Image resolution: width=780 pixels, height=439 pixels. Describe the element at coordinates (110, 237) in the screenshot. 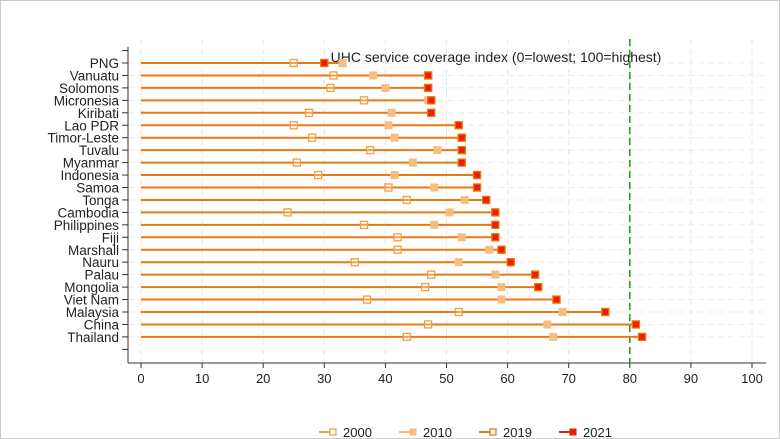

I see `y-tick-label: Fiji` at that location.